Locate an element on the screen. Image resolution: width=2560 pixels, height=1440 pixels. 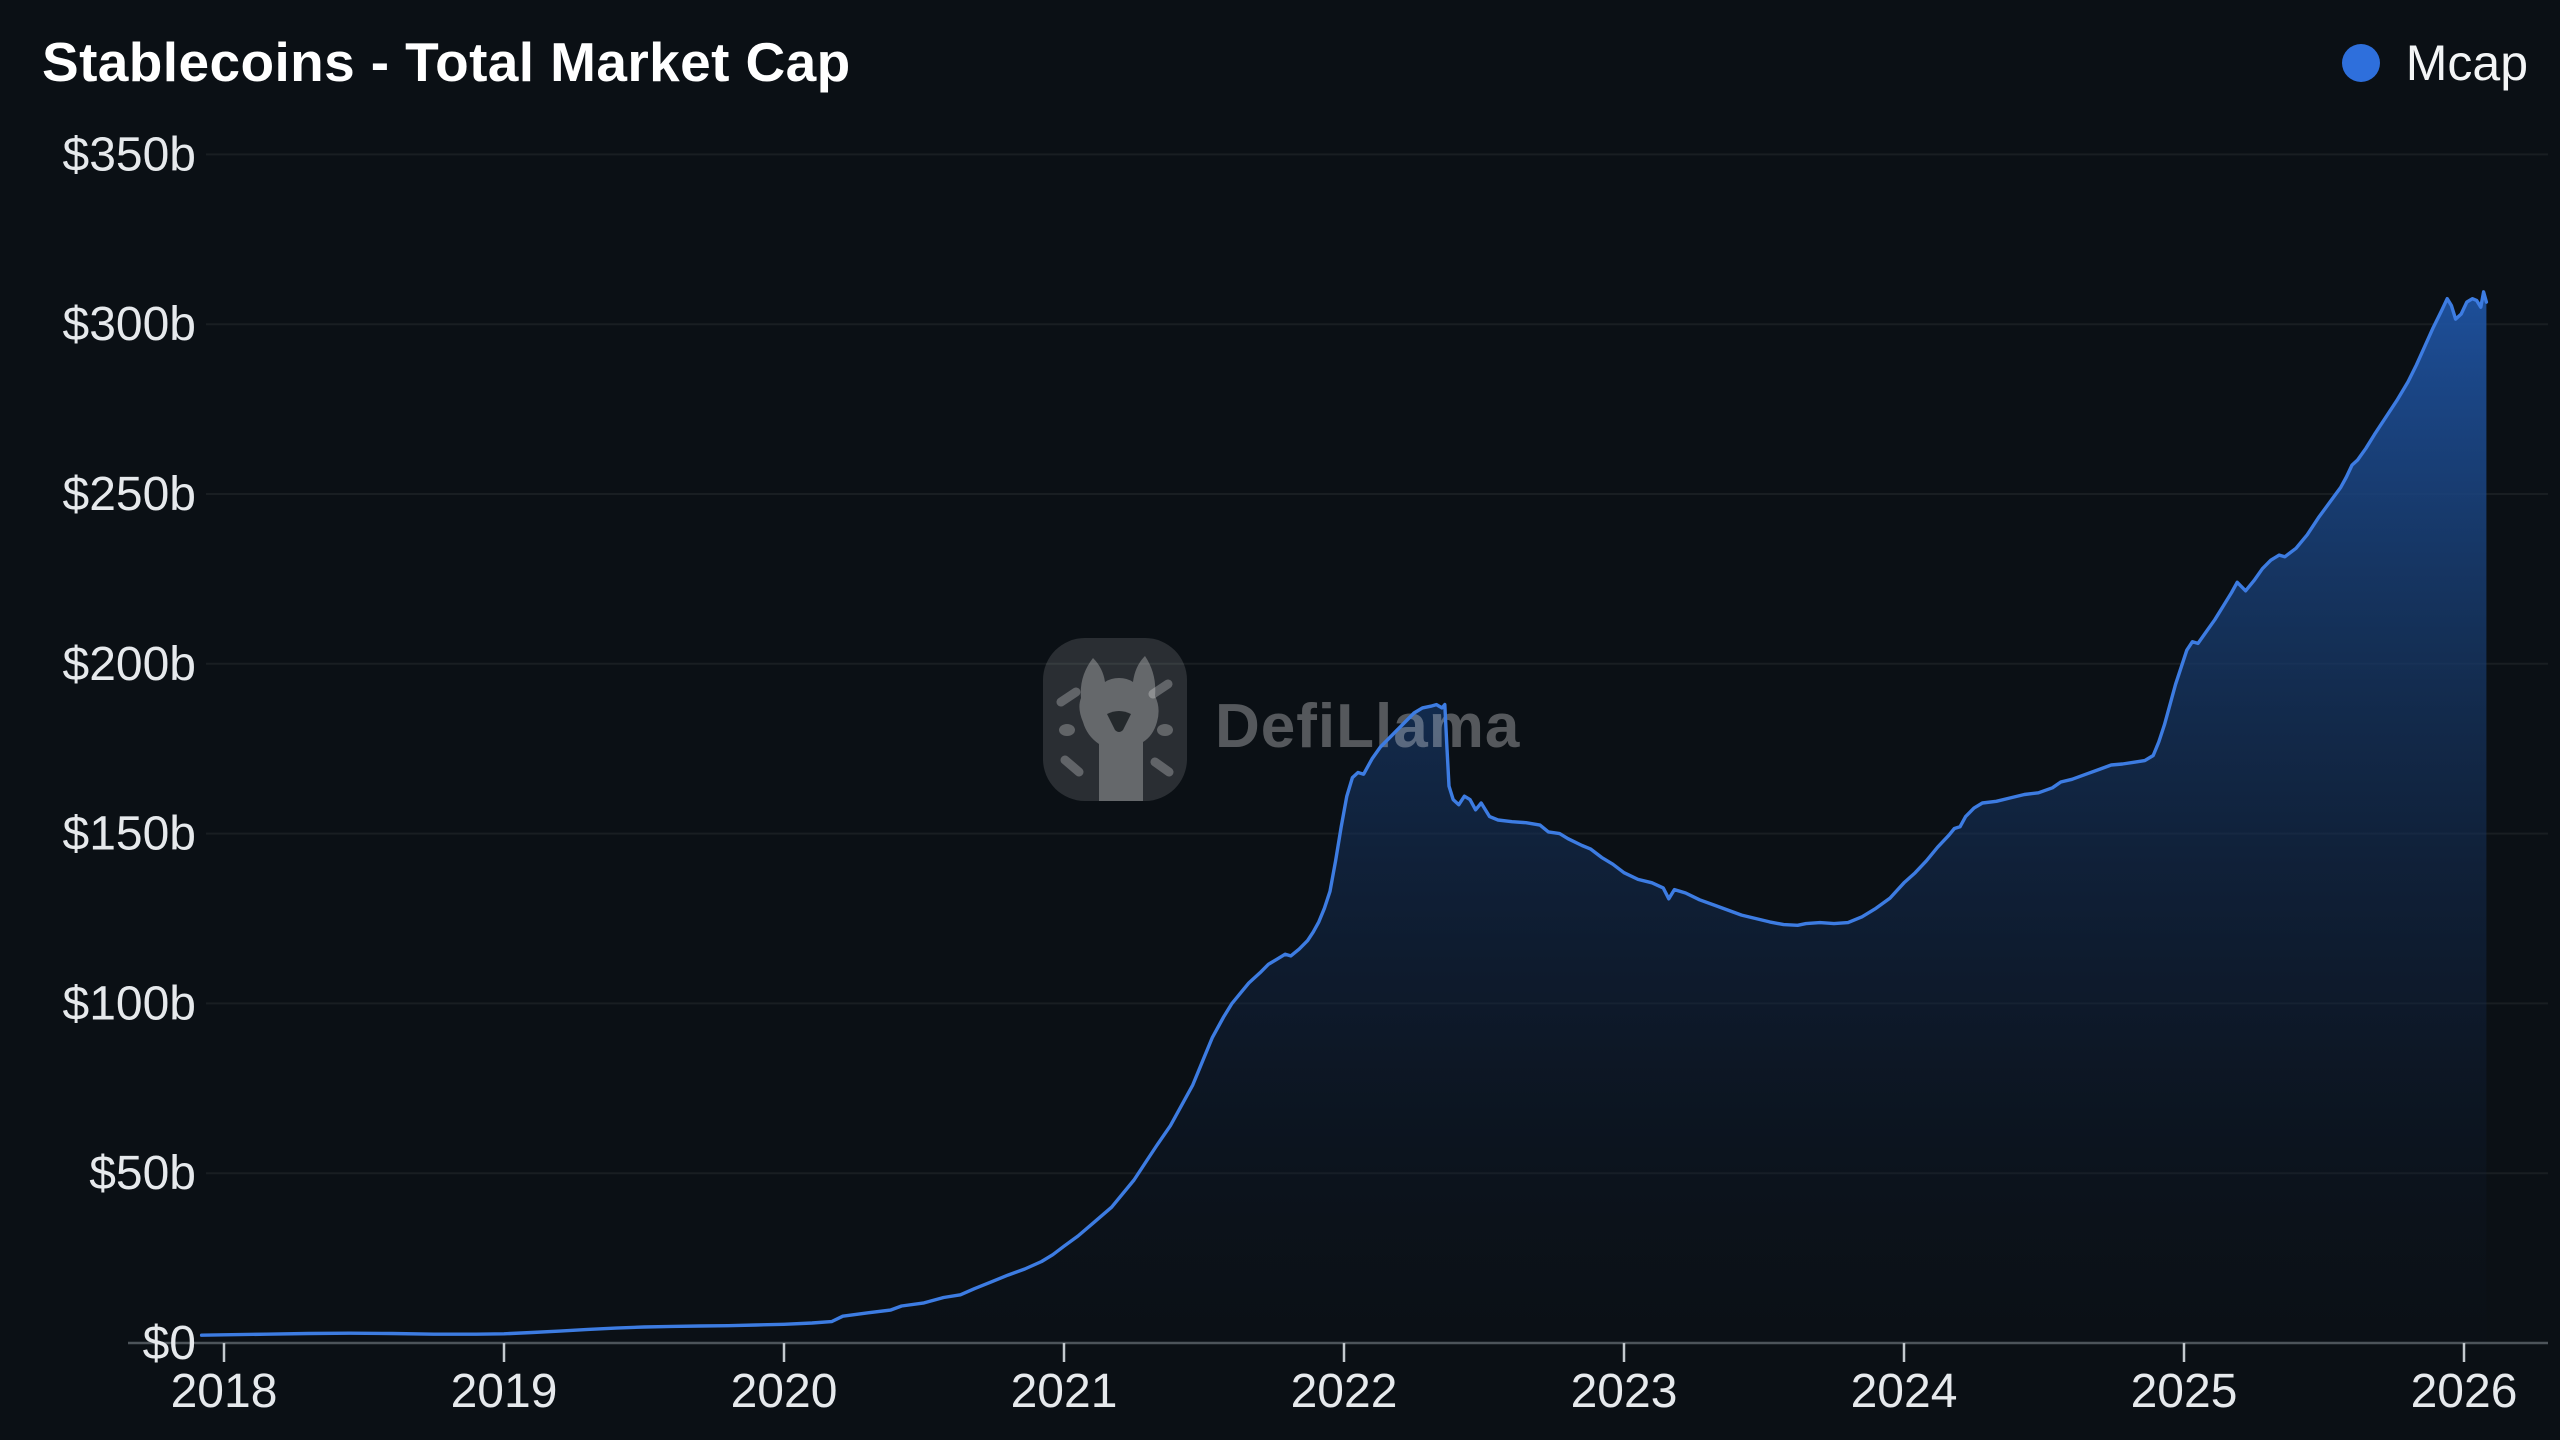
x-axis-label: 2021 is located at coordinates (1064, 1391).